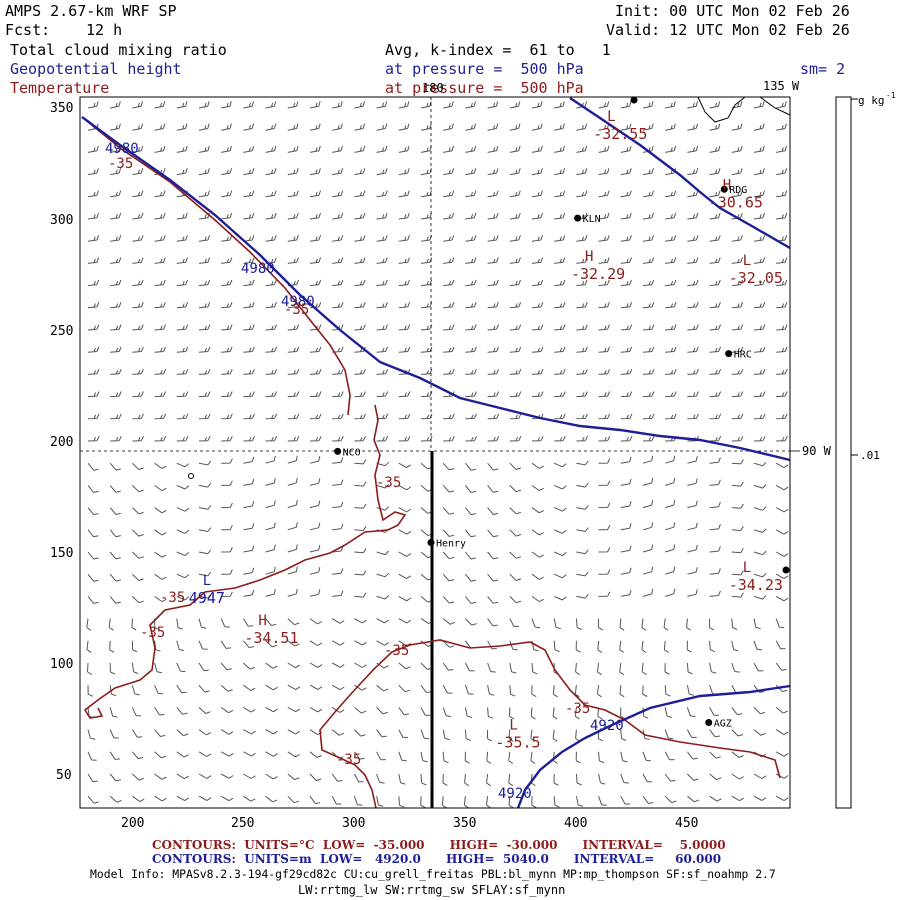 The width and height of the screenshot is (900, 900). I want to click on station-nco: NCO, so click(347, 452).